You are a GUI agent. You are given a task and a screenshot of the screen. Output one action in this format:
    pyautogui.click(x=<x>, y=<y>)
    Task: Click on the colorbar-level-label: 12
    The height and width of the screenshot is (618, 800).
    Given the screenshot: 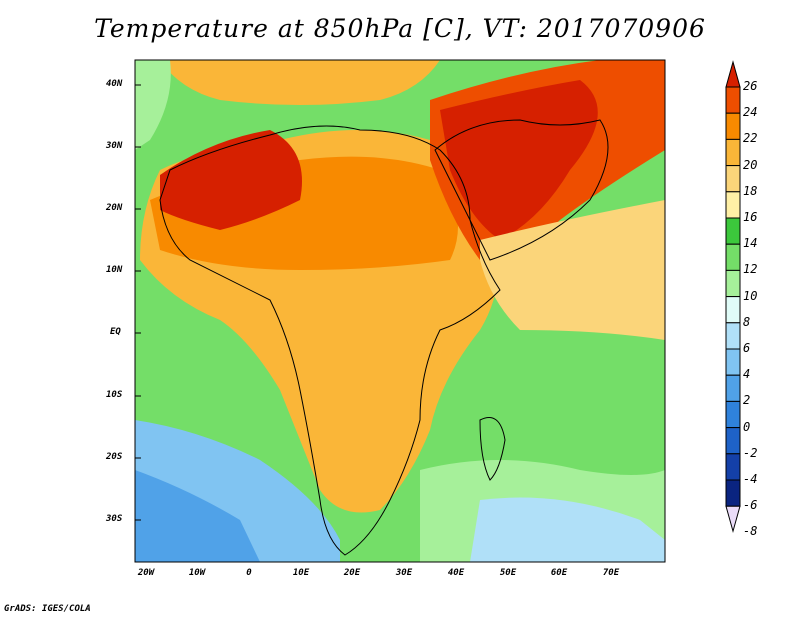 What is the action you would take?
    pyautogui.click(x=750, y=269)
    